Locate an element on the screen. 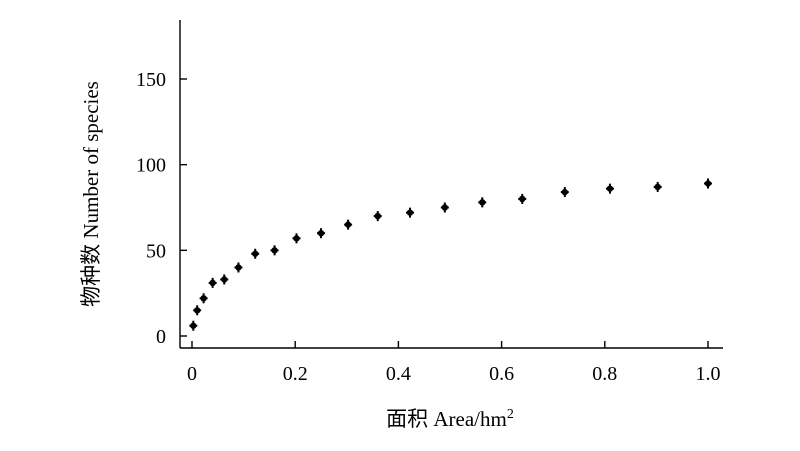 Image resolution: width=800 pixels, height=451 pixels. x-axis-ticks: 0 0.2 0.4 0.6 0.8 1.0 is located at coordinates (454, 363).